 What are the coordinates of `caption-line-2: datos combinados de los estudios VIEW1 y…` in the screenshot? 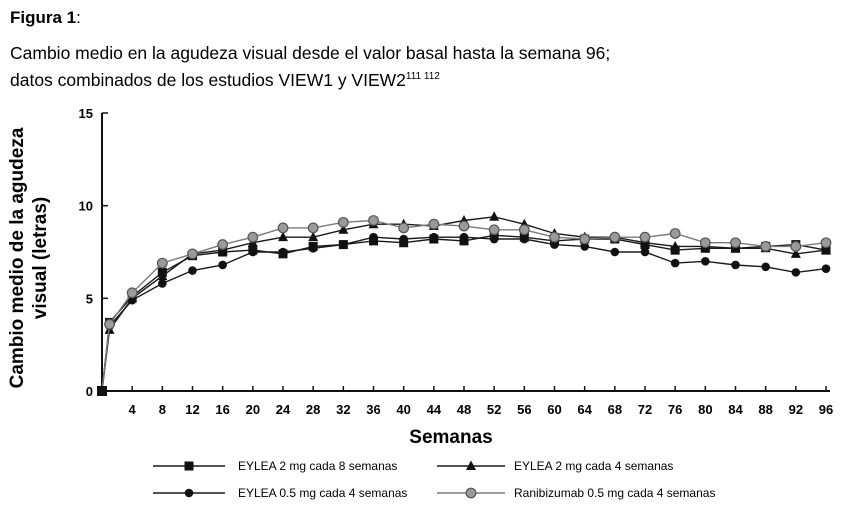 It's located at (425, 78).